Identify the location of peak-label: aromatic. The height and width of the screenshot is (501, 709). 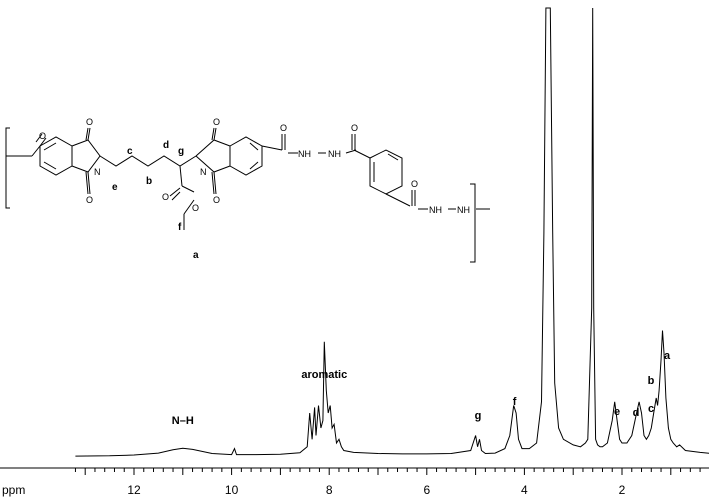
(324, 375).